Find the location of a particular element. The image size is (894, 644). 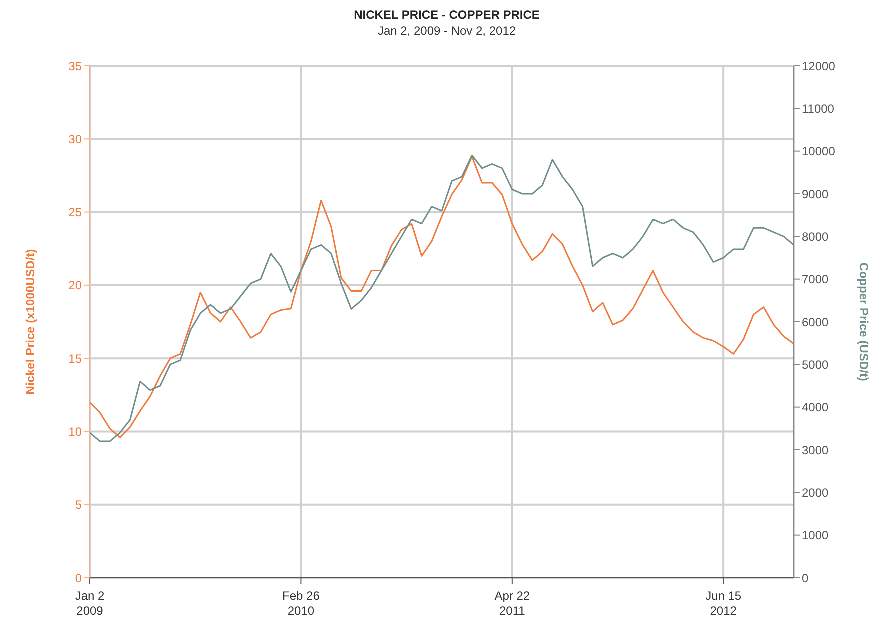

y-tick-label: 20 is located at coordinates (75, 285).